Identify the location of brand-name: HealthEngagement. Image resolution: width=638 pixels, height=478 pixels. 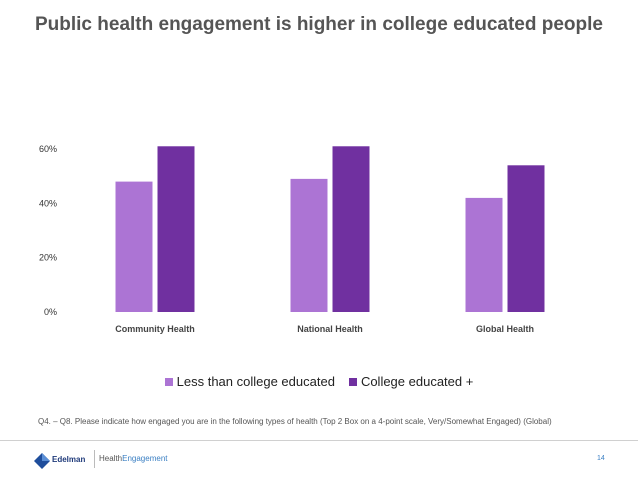
(133, 458).